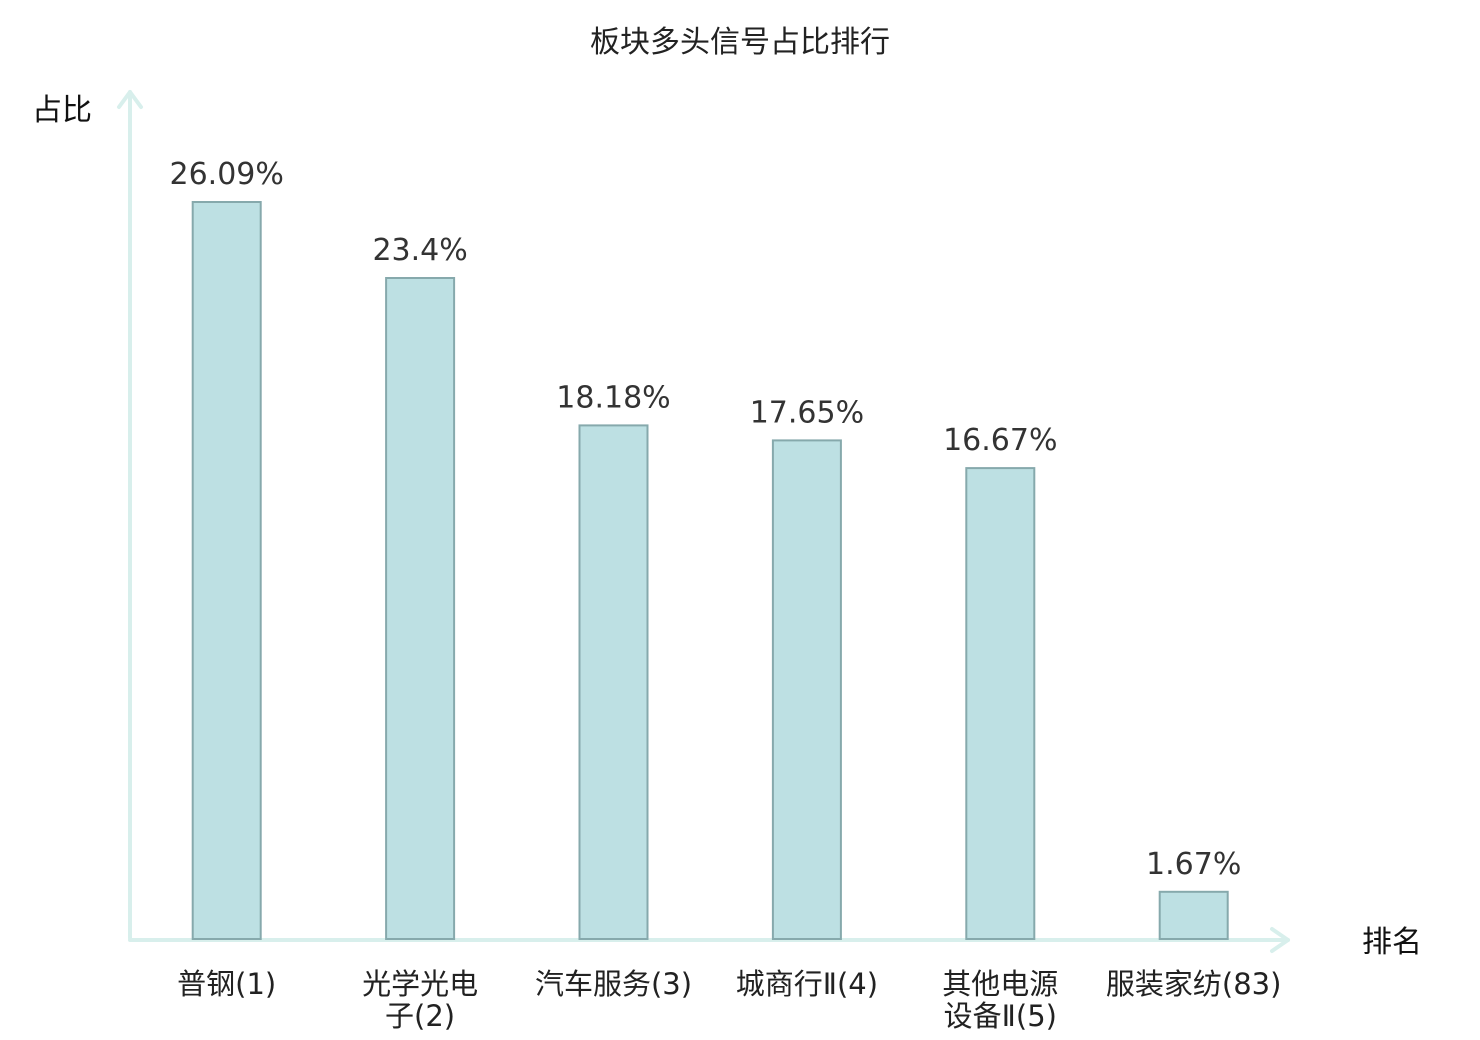 The image size is (1480, 1040). Describe the element at coordinates (226, 984) in the screenshot. I see `category-label-1: 普钢(1)` at that location.